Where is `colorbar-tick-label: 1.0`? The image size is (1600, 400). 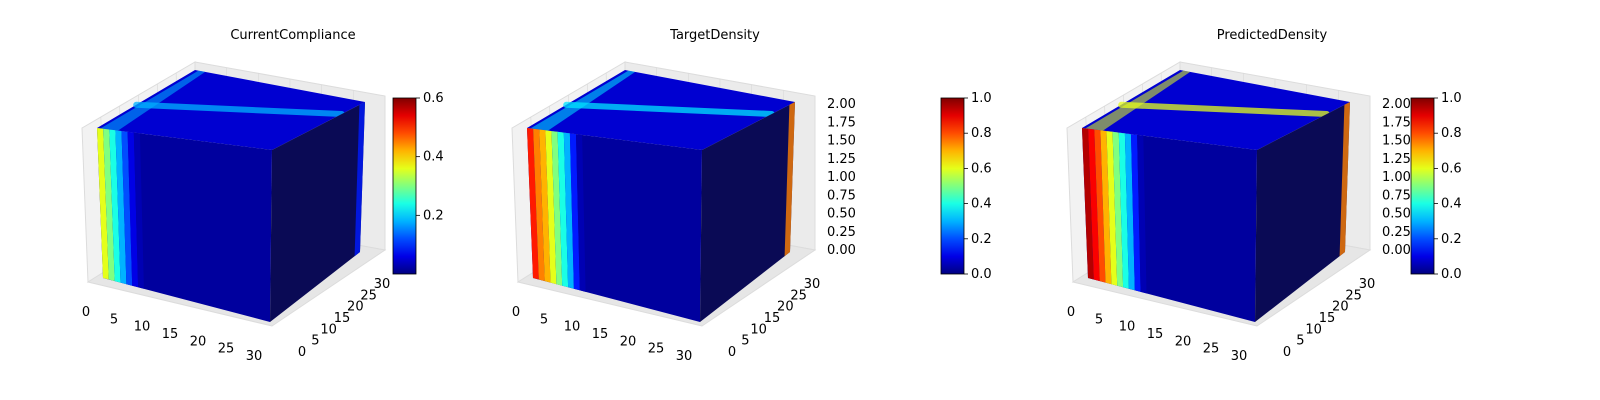
colorbar-tick-label: 1.0 is located at coordinates (981, 98).